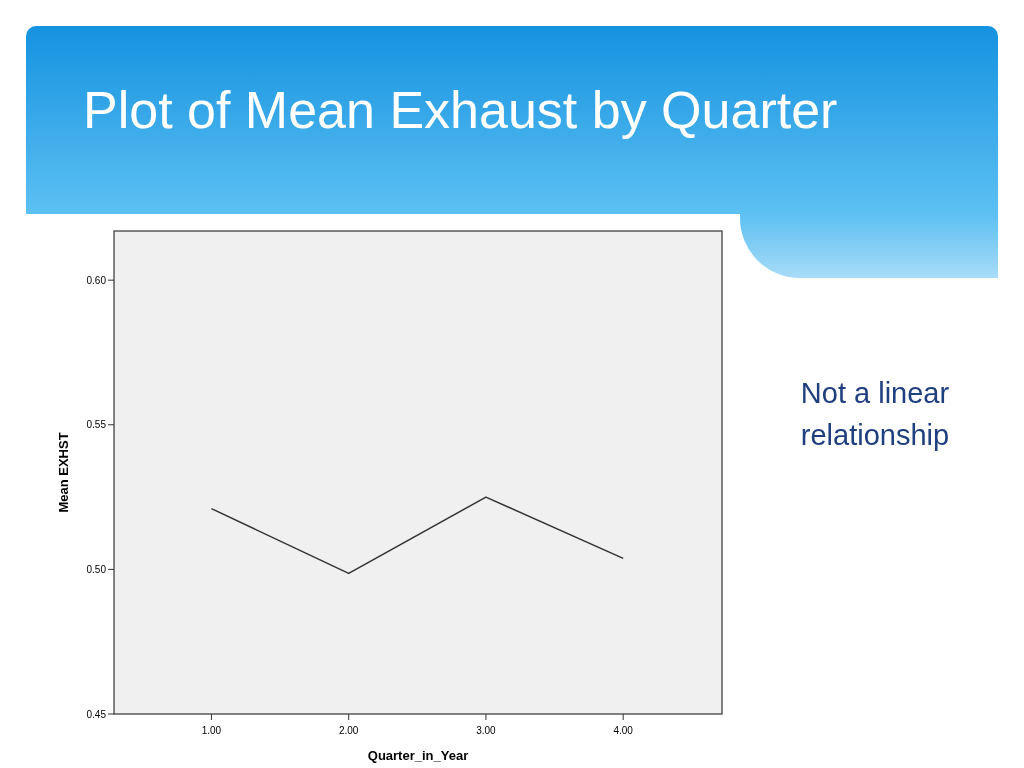 This screenshot has width=1024, height=768. Describe the element at coordinates (623, 730) in the screenshot. I see `x-tick-label: 4.00` at that location.